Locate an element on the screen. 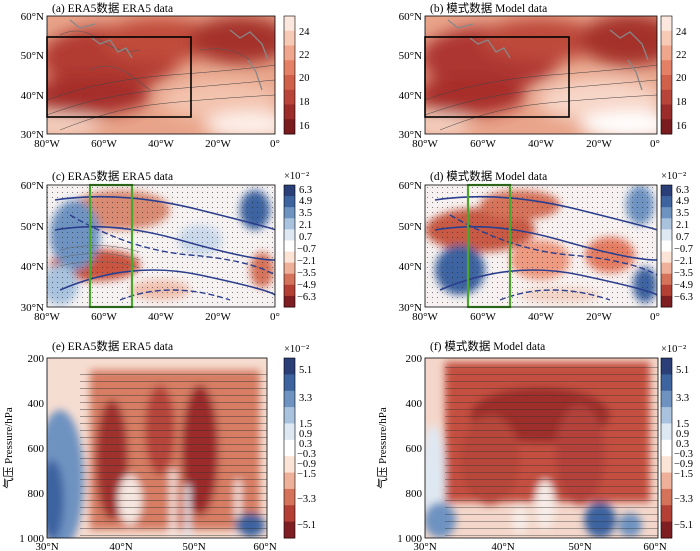  panel-e-cb-label-1: 3.3 is located at coordinates (305, 398).